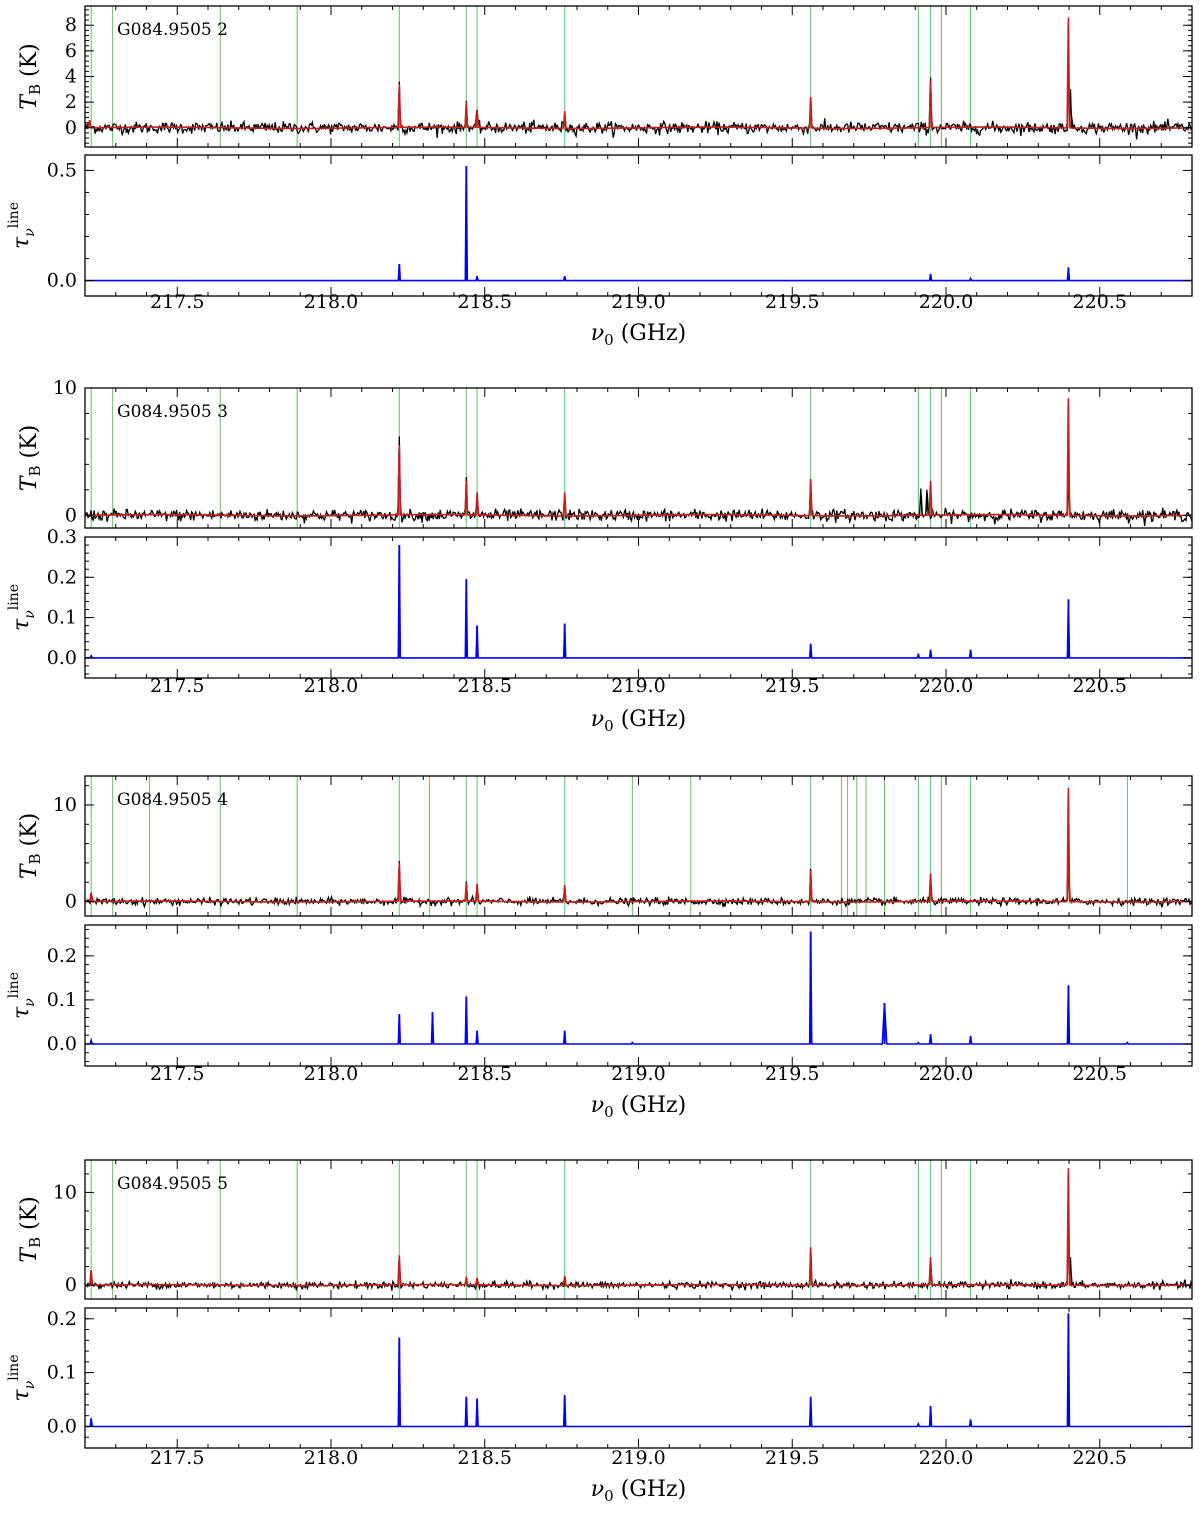 Image resolution: width=1200 pixels, height=1516 pixels. What do you see at coordinates (172, 800) in the screenshot?
I see `panel-label: G084.9505 4` at bounding box center [172, 800].